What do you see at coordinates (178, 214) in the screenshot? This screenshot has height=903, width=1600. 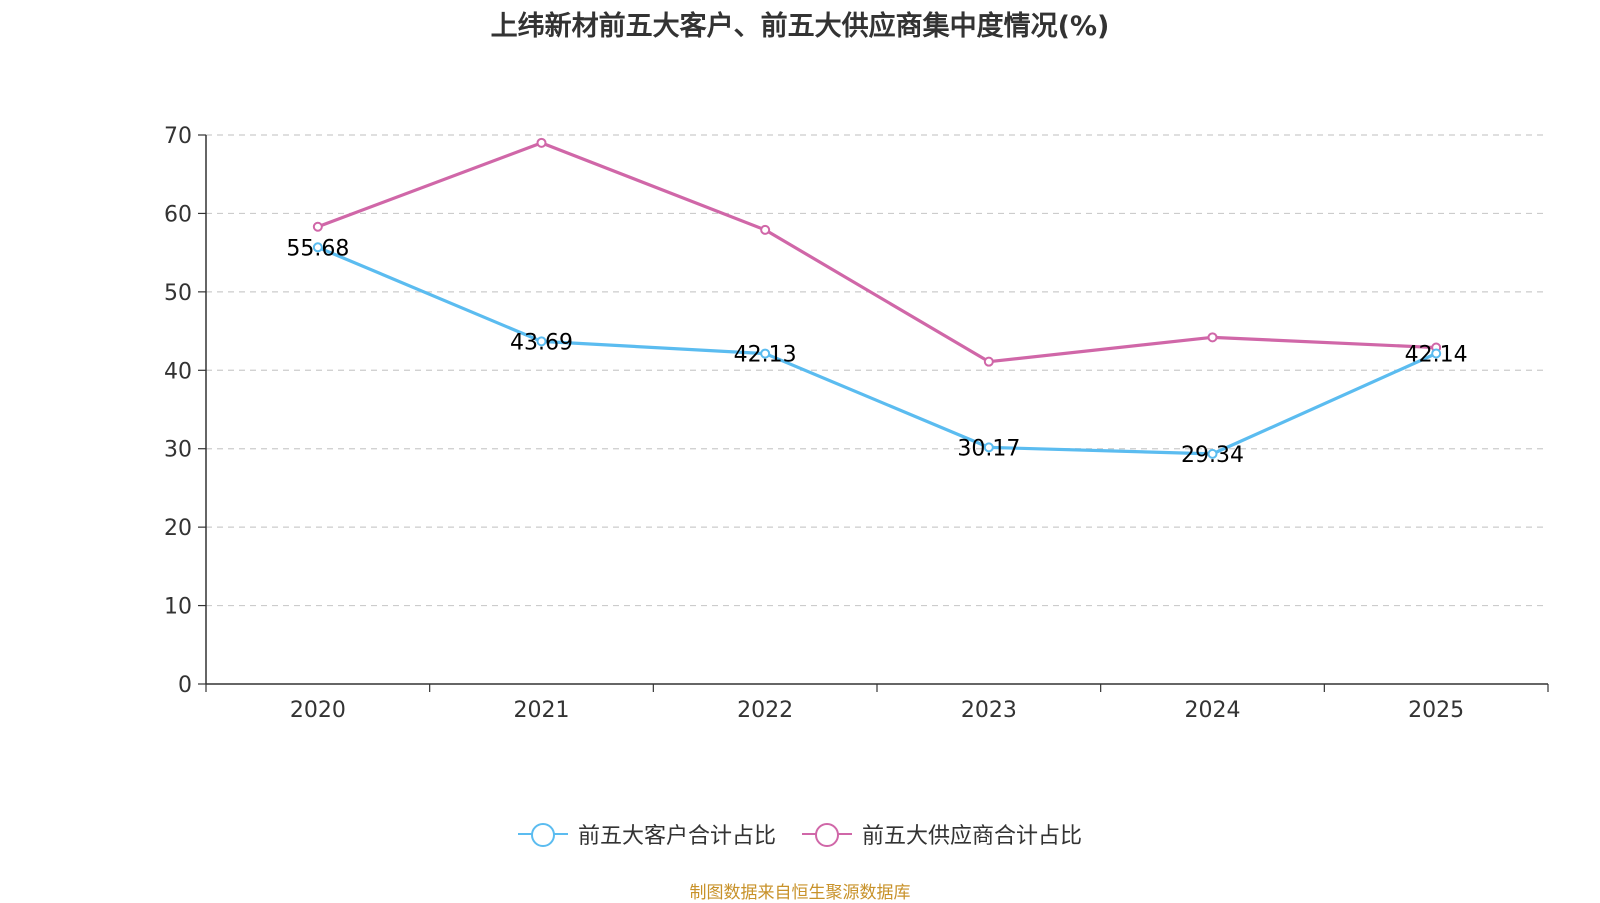 I see `y-tick-label: 60` at bounding box center [178, 214].